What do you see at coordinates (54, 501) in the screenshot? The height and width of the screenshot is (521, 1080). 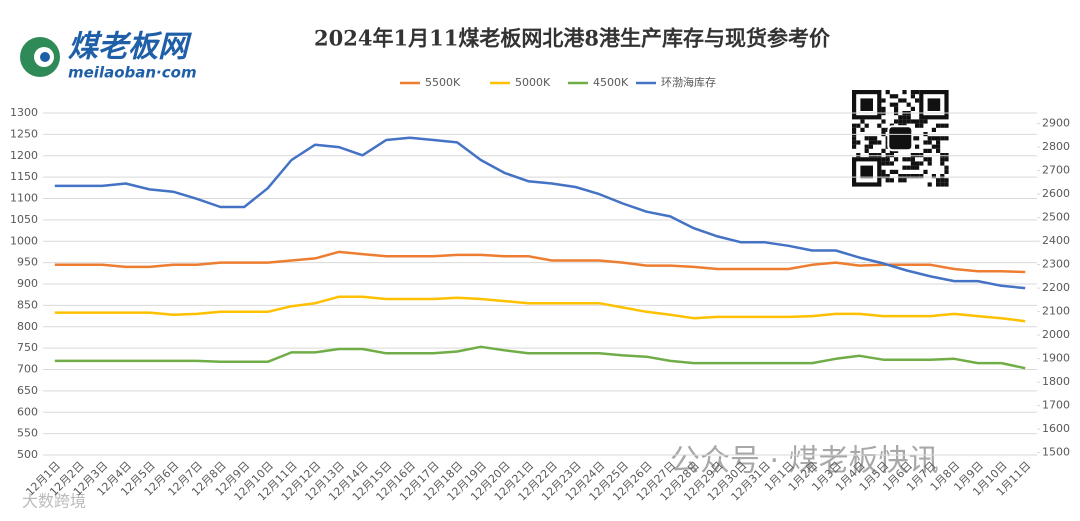 I see `source-mark: 大数跨境` at bounding box center [54, 501].